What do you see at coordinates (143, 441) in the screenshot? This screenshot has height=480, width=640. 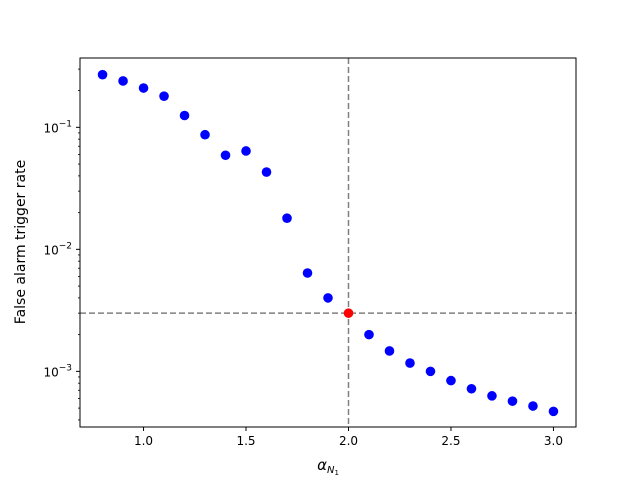 I see `x-tick-label: 1.0` at bounding box center [143, 441].